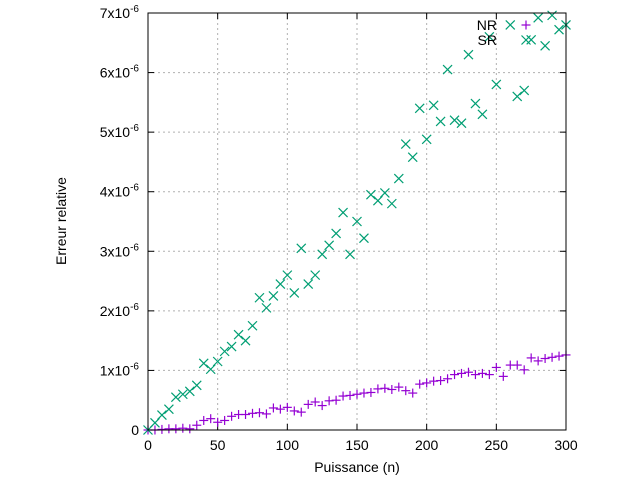  What do you see at coordinates (115, 192) in the screenshot?
I see `y-tick-label-base: 4x10` at bounding box center [115, 192].